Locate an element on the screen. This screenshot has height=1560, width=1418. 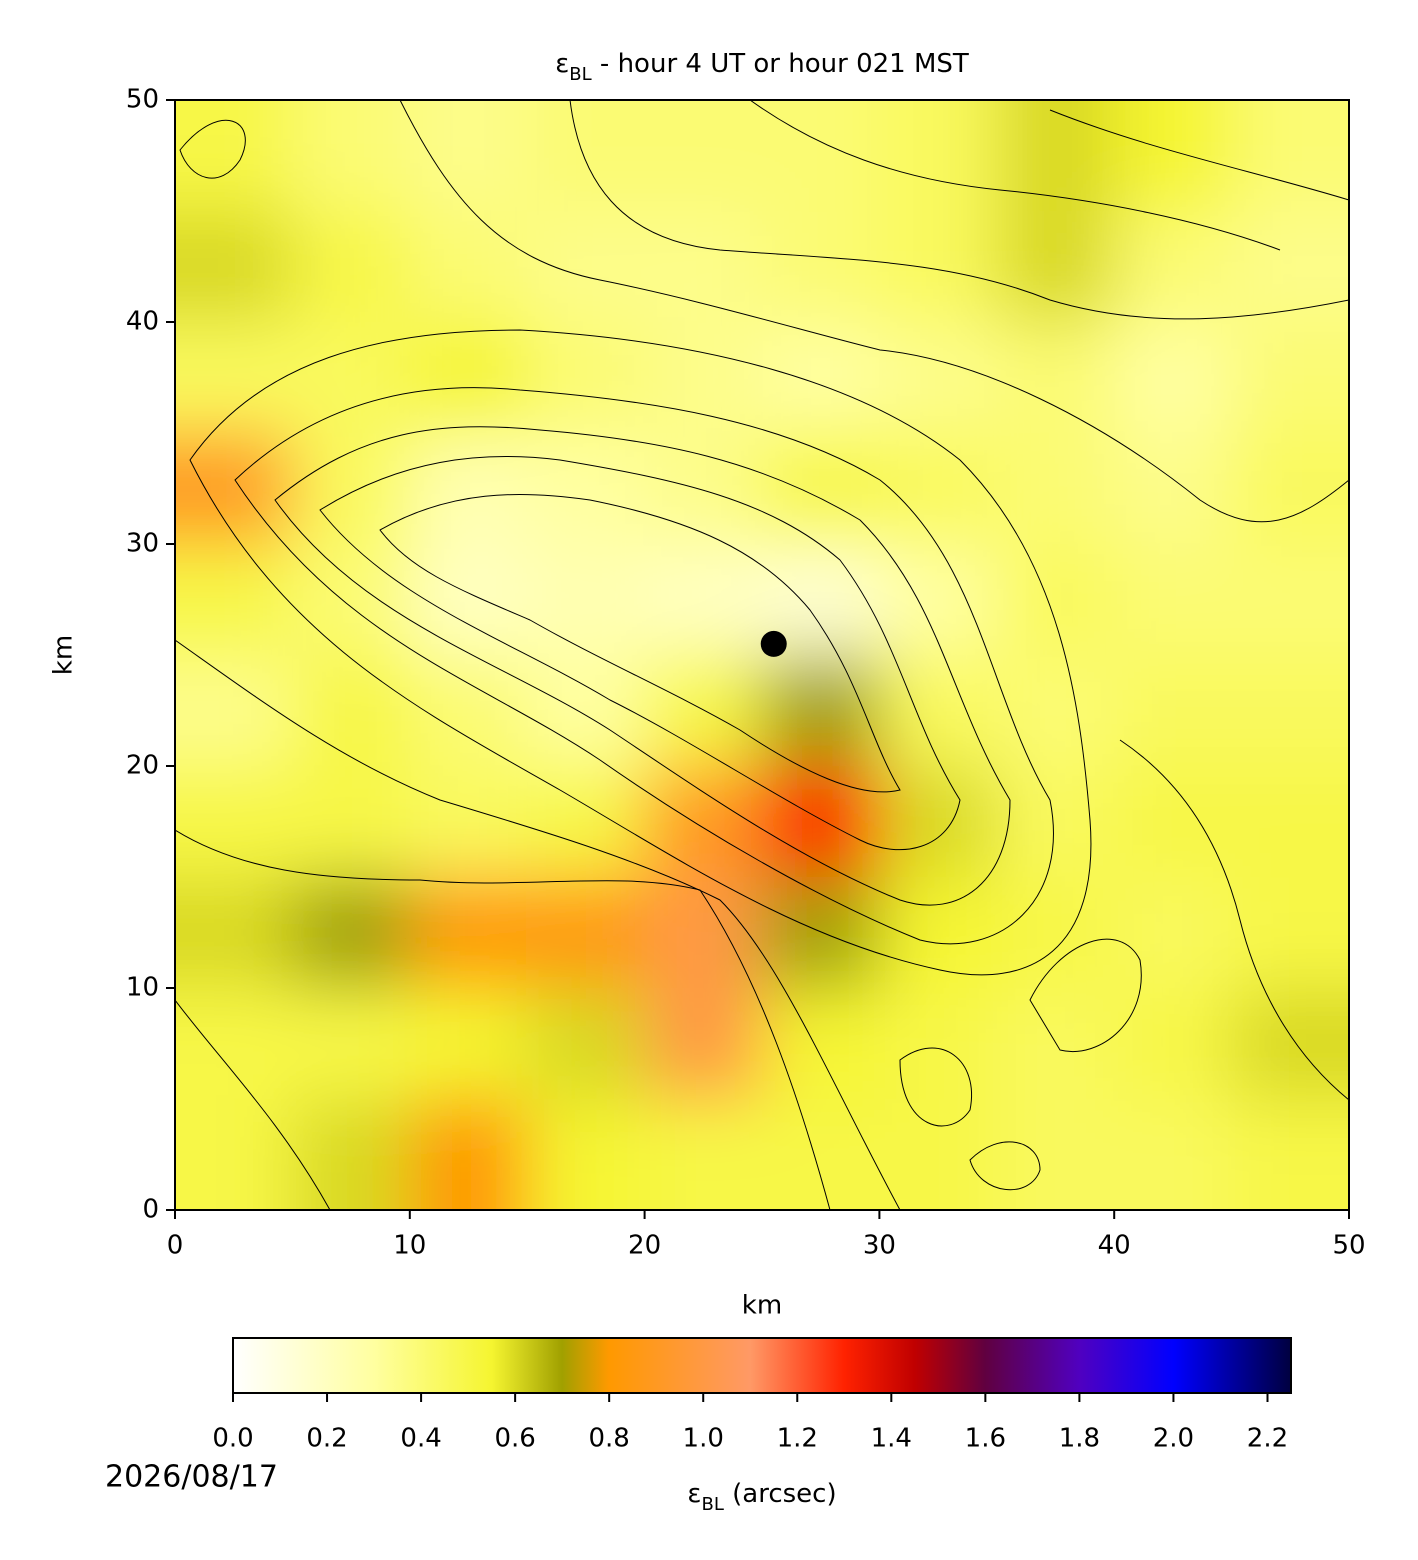
colorbar is located at coordinates (762, 1365).